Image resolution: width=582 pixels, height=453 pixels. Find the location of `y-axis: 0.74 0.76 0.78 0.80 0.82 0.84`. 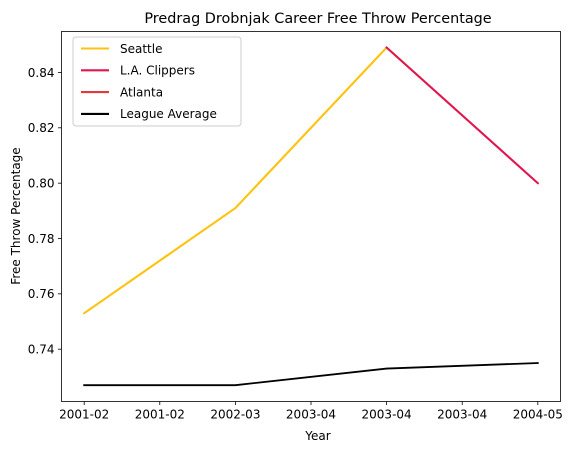

y-axis: 0.74 0.76 0.78 0.80 0.82 0.84 is located at coordinates (45, 211).